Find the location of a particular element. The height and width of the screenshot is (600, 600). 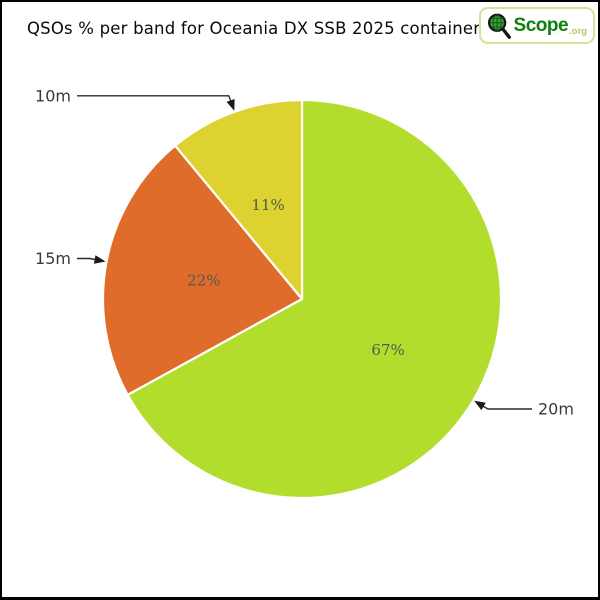

callout-arrow-icon-10m is located at coordinates (230, 105).